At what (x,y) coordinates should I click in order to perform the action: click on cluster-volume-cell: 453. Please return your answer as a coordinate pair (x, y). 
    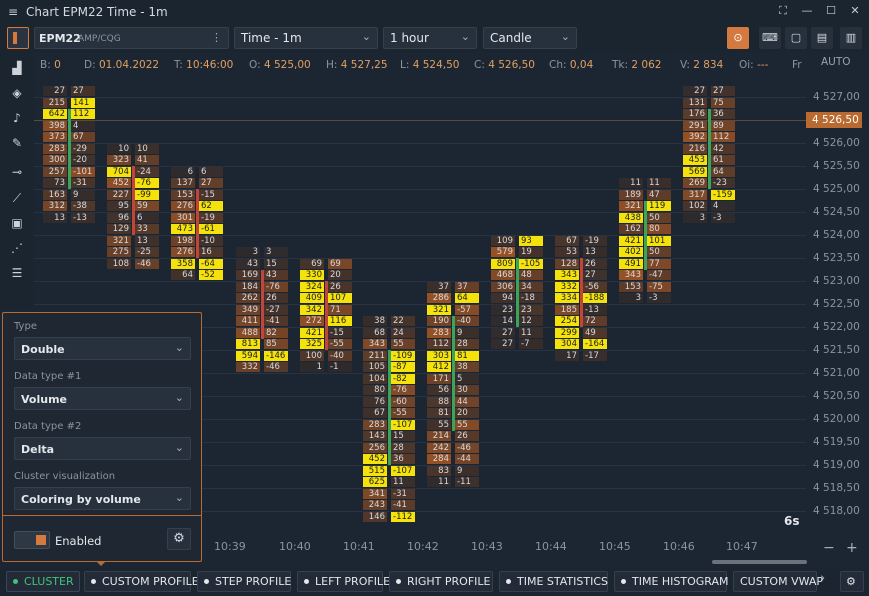
    Looking at the image, I should click on (695, 160).